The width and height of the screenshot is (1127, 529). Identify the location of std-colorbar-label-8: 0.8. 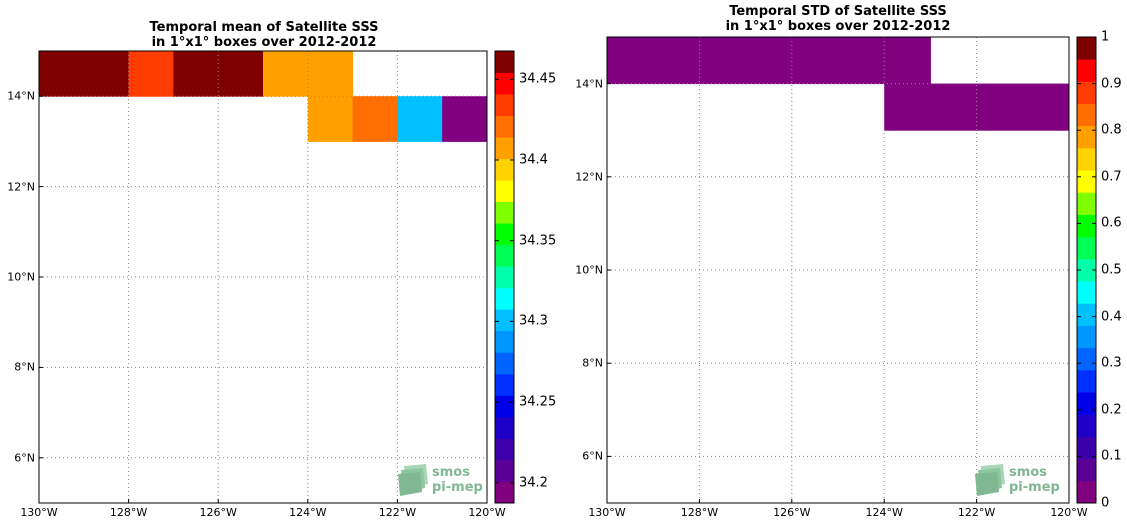
(1111, 130).